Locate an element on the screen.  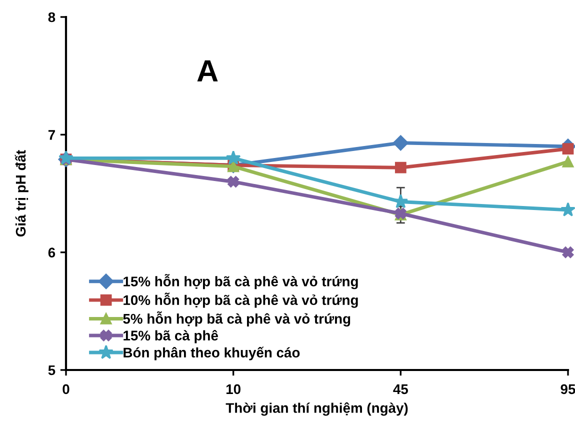
legend-label: Bón phân theo khuyến cáo is located at coordinates (212, 353).